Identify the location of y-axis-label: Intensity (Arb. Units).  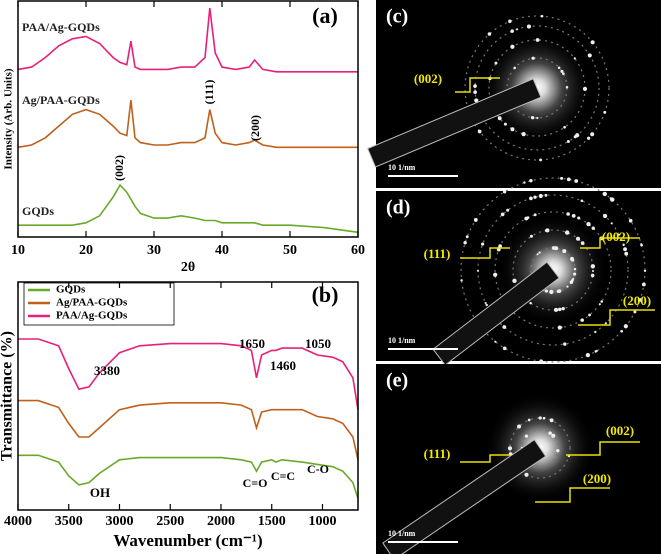
(9, 118).